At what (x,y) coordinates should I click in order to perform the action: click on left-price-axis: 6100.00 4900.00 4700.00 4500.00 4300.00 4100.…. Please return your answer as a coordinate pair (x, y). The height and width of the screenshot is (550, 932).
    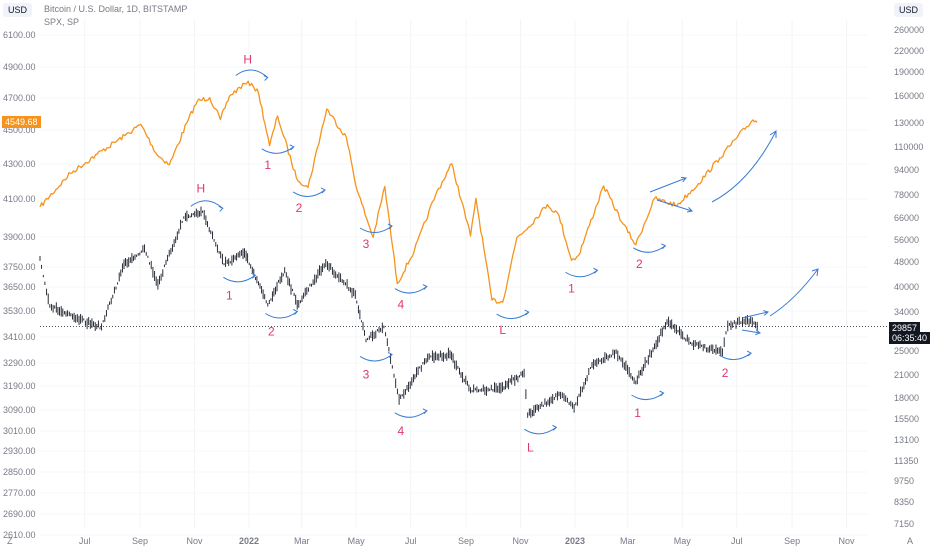
    Looking at the image, I should click on (19, 285).